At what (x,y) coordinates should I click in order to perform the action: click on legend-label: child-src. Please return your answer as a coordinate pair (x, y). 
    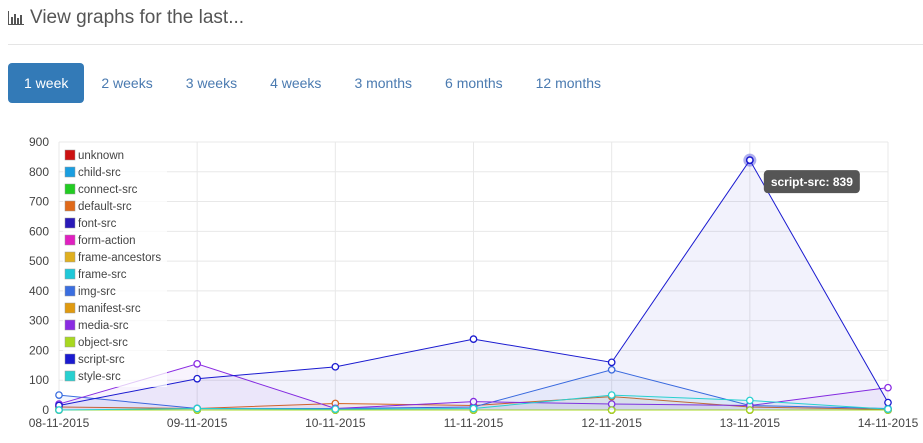
    Looking at the image, I should click on (99, 173).